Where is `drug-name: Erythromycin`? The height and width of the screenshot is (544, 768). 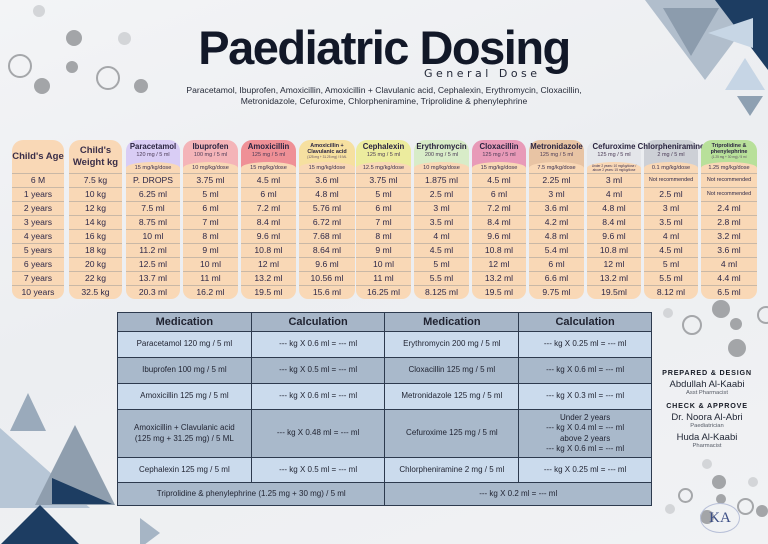 drug-name: Erythromycin is located at coordinates (441, 146).